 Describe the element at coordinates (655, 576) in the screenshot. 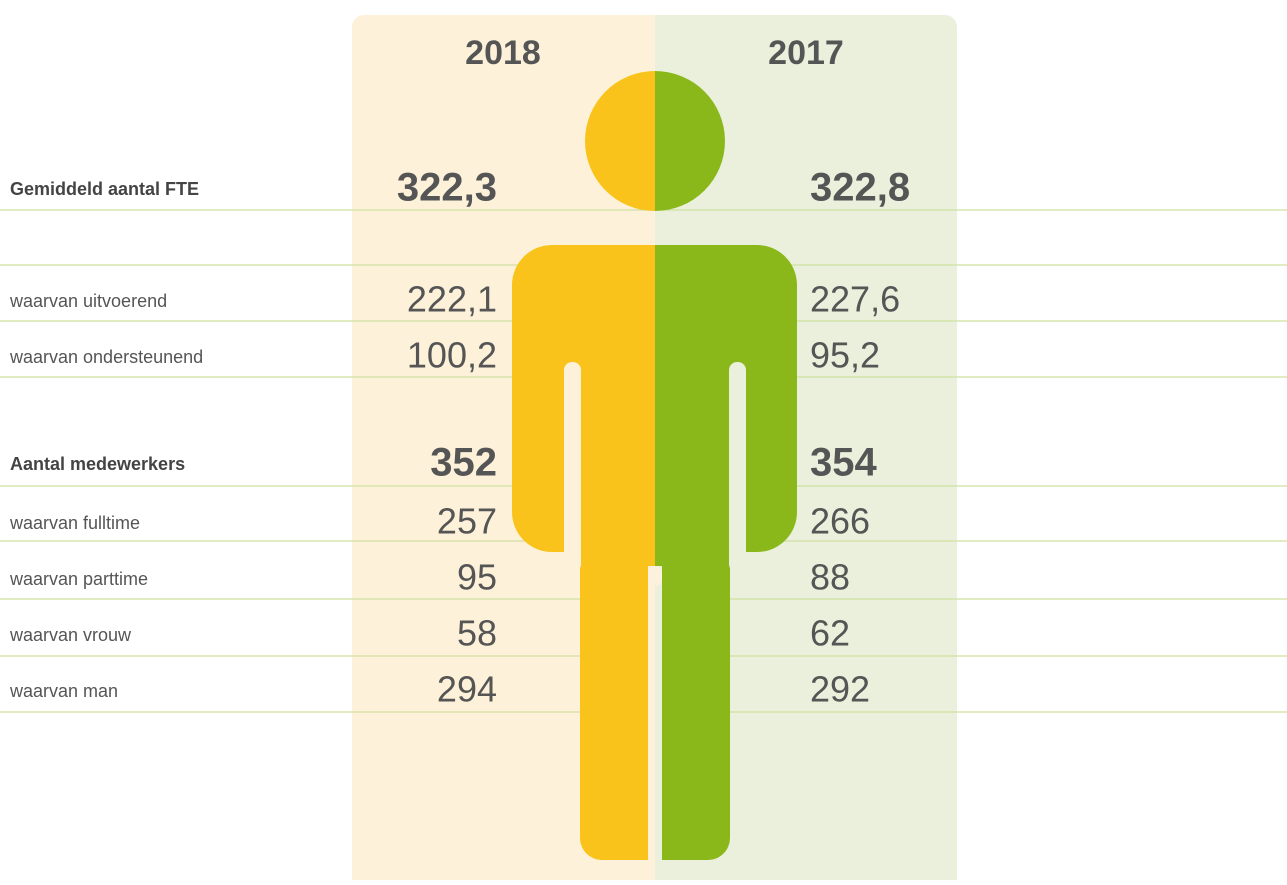

I see `leg-gap-top` at that location.